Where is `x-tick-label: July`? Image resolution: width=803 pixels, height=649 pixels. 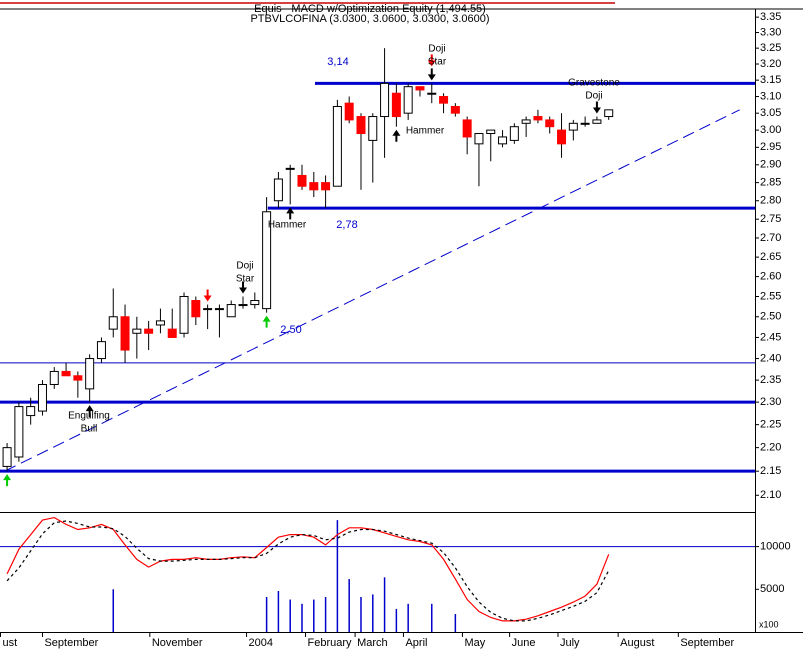
x-tick-label: July is located at coordinates (570, 643).